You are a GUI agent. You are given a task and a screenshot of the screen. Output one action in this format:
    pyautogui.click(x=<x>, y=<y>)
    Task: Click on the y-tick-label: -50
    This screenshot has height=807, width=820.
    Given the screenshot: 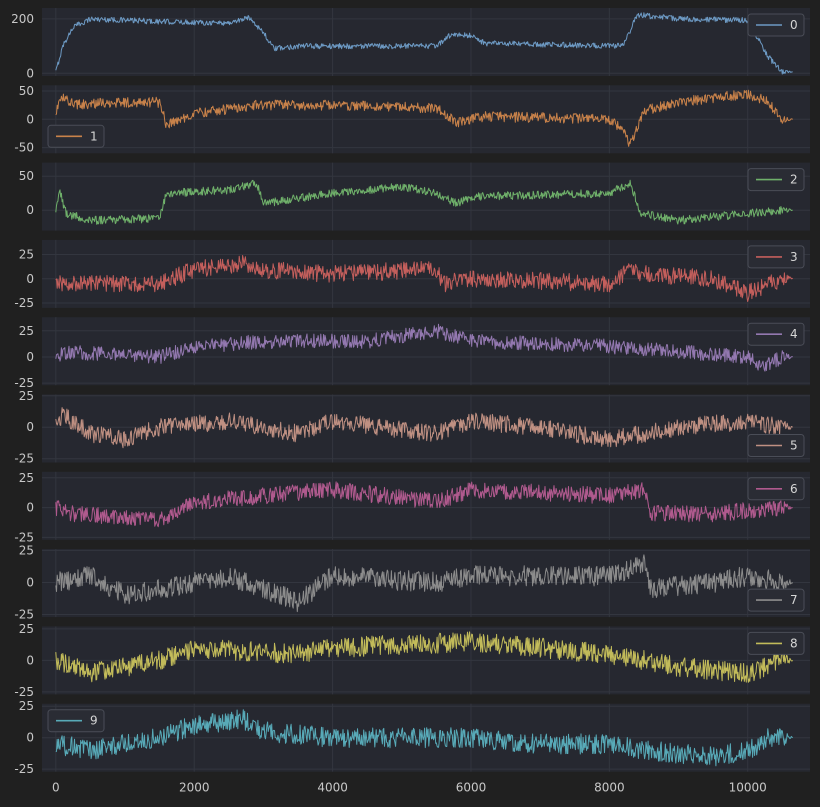 What is the action you would take?
    pyautogui.click(x=24, y=148)
    